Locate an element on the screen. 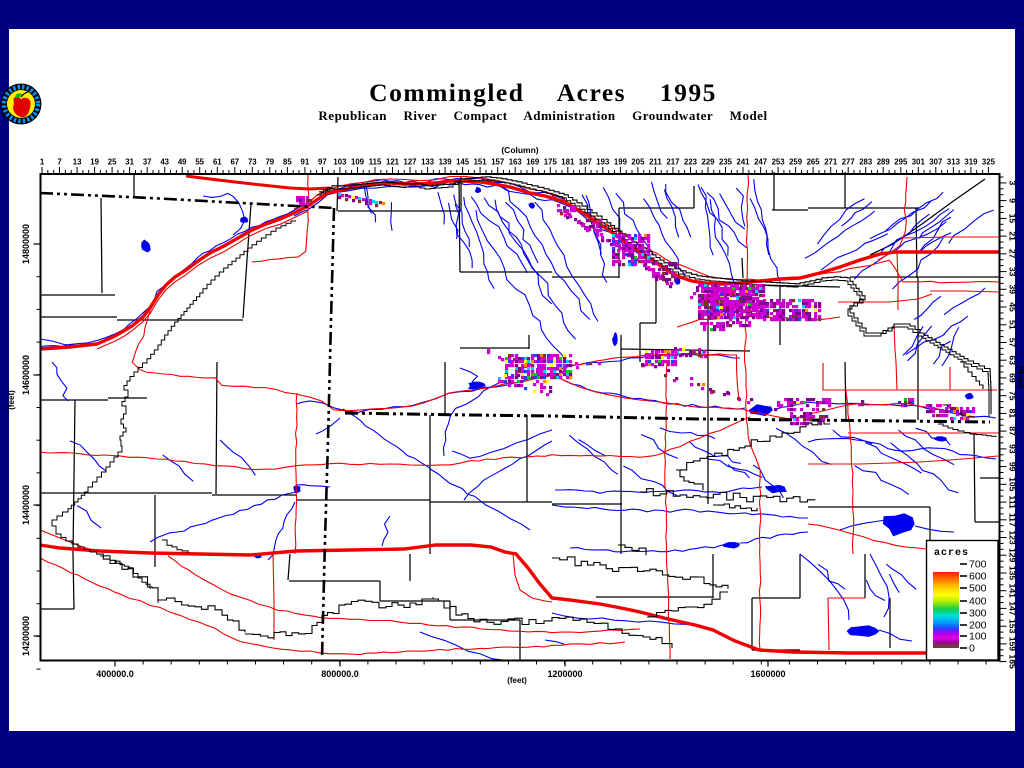 This screenshot has width=1024, height=768. svg-text: 800000.0 is located at coordinates (340, 674).